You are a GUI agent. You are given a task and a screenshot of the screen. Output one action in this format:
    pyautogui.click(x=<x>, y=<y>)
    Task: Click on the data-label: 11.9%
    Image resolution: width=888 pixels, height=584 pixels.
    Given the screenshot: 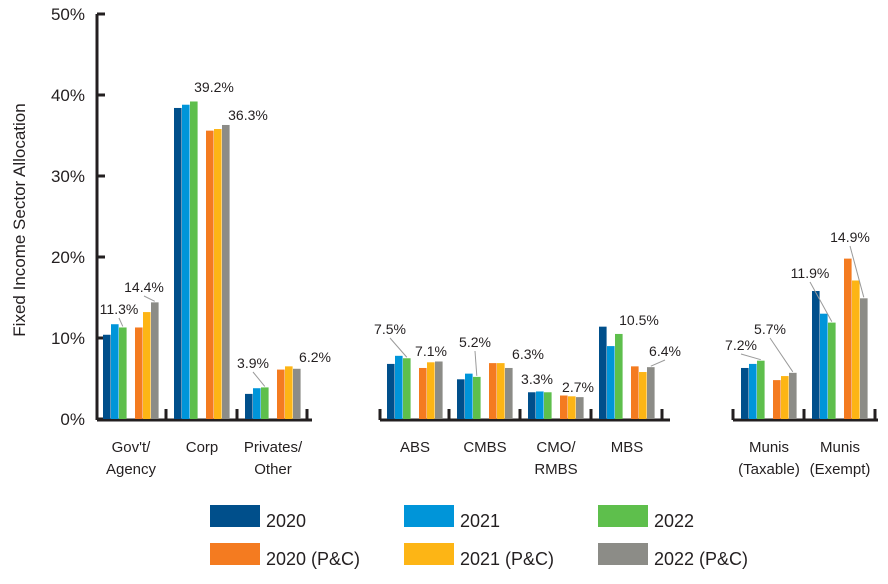 What is the action you would take?
    pyautogui.click(x=810, y=273)
    